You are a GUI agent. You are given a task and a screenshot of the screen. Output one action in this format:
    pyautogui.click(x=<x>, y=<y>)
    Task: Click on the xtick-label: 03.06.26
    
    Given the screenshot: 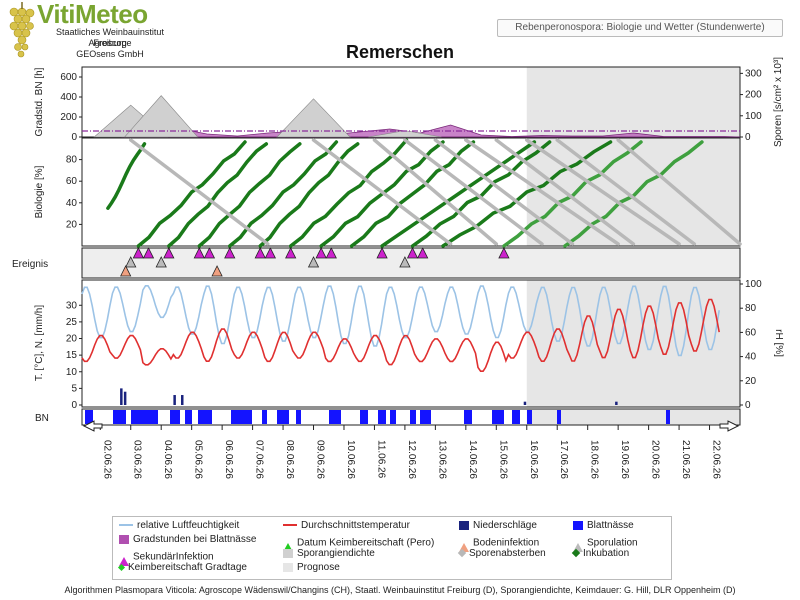 What is the action you would take?
    pyautogui.click(x=137, y=459)
    